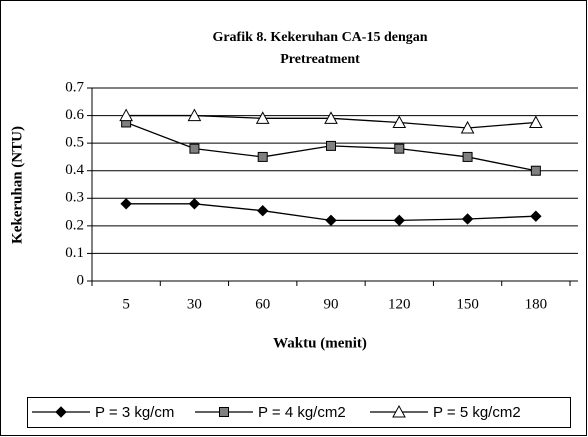 Image resolution: width=588 pixels, height=437 pixels. What do you see at coordinates (467, 304) in the screenshot?
I see `x-tick-label: 150` at bounding box center [467, 304].